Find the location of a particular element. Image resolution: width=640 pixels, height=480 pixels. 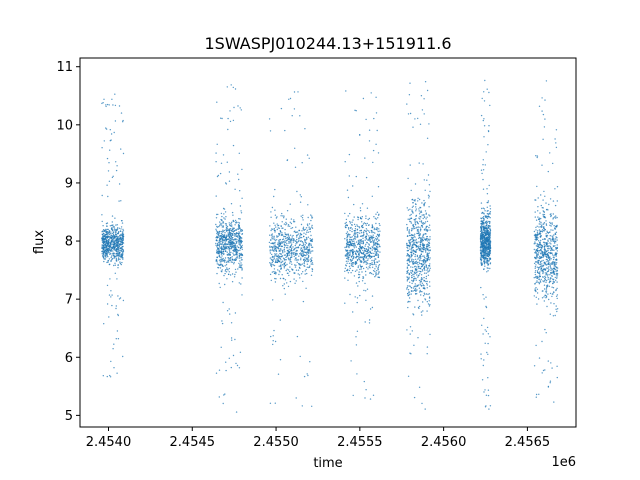

y-tick-label: 6 is located at coordinates (69, 358).